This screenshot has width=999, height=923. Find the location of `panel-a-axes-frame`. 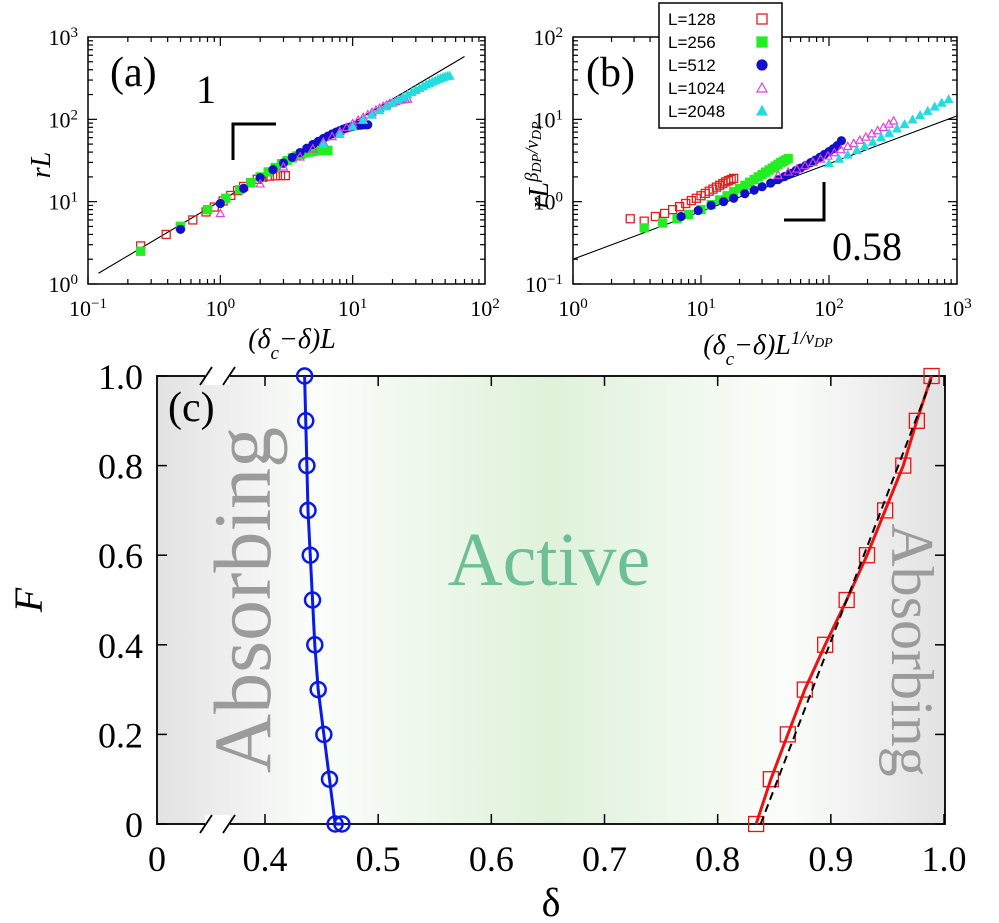

panel-a-axes-frame is located at coordinates (286, 160).